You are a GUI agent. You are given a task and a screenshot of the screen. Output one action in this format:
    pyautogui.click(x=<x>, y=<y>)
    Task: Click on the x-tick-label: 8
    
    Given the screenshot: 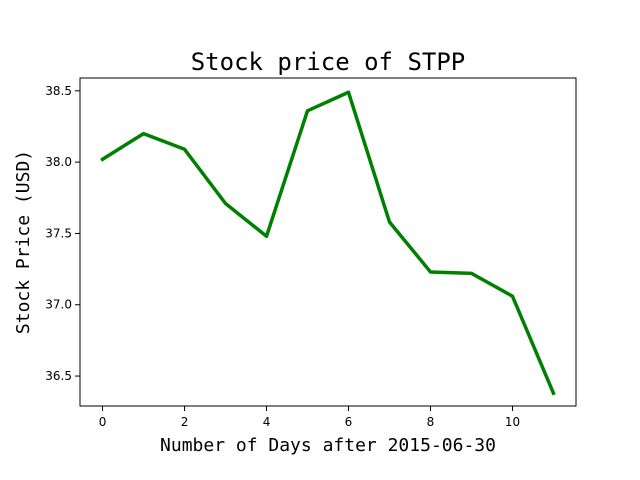 What is the action you would take?
    pyautogui.click(x=431, y=422)
    